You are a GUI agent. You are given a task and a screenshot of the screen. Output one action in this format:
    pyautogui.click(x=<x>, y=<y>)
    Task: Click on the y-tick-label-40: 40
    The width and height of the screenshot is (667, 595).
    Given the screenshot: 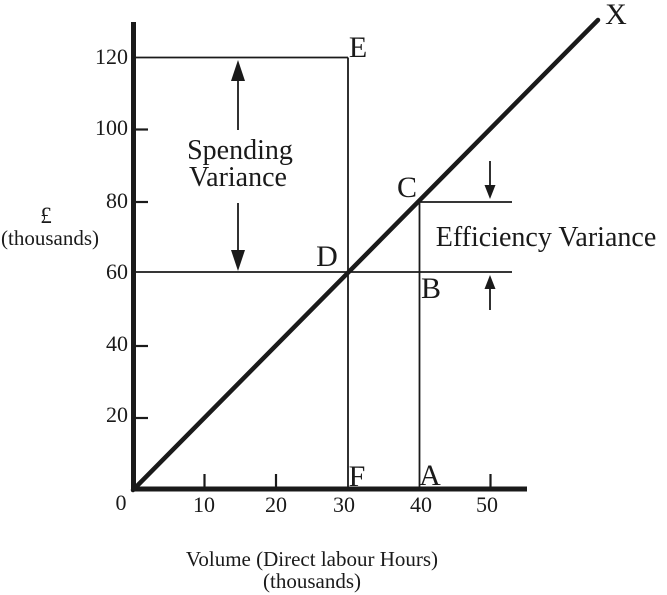 What is the action you would take?
    pyautogui.click(x=117, y=343)
    